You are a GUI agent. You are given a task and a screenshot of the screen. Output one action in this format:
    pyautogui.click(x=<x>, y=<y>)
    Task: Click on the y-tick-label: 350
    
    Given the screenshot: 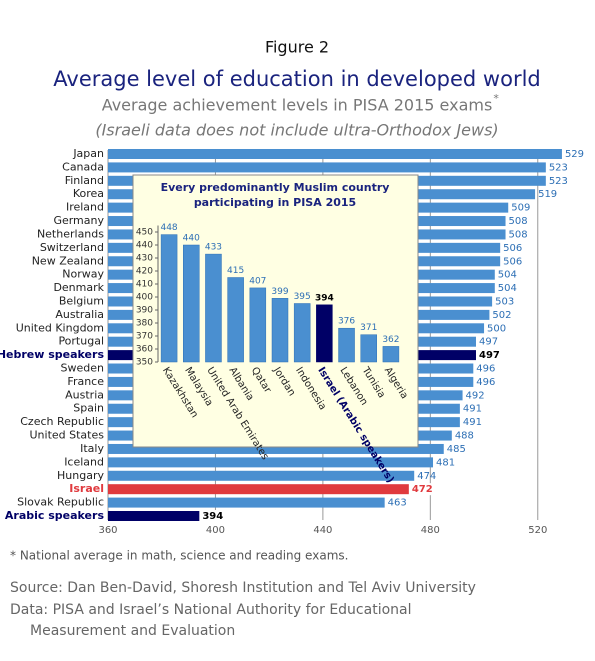 What is the action you would take?
    pyautogui.click(x=144, y=363)
    